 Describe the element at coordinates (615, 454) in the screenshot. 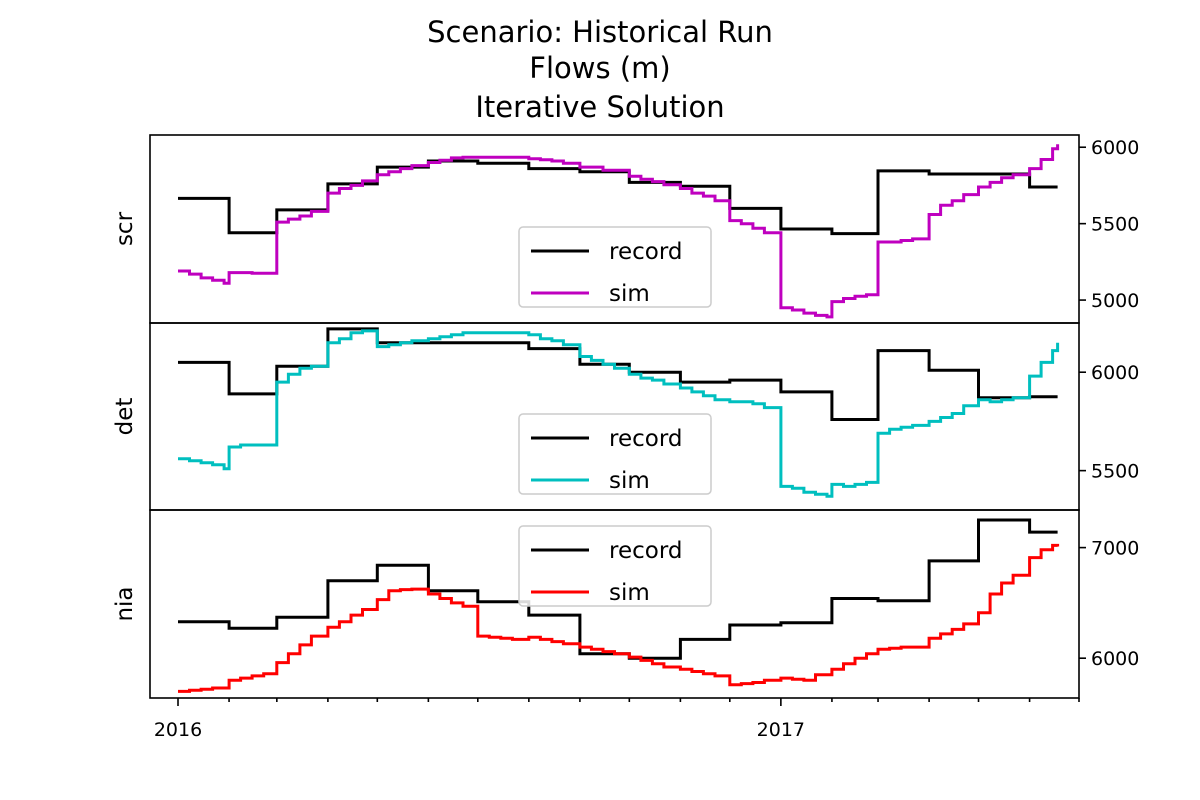

I see `legend-box-det` at that location.